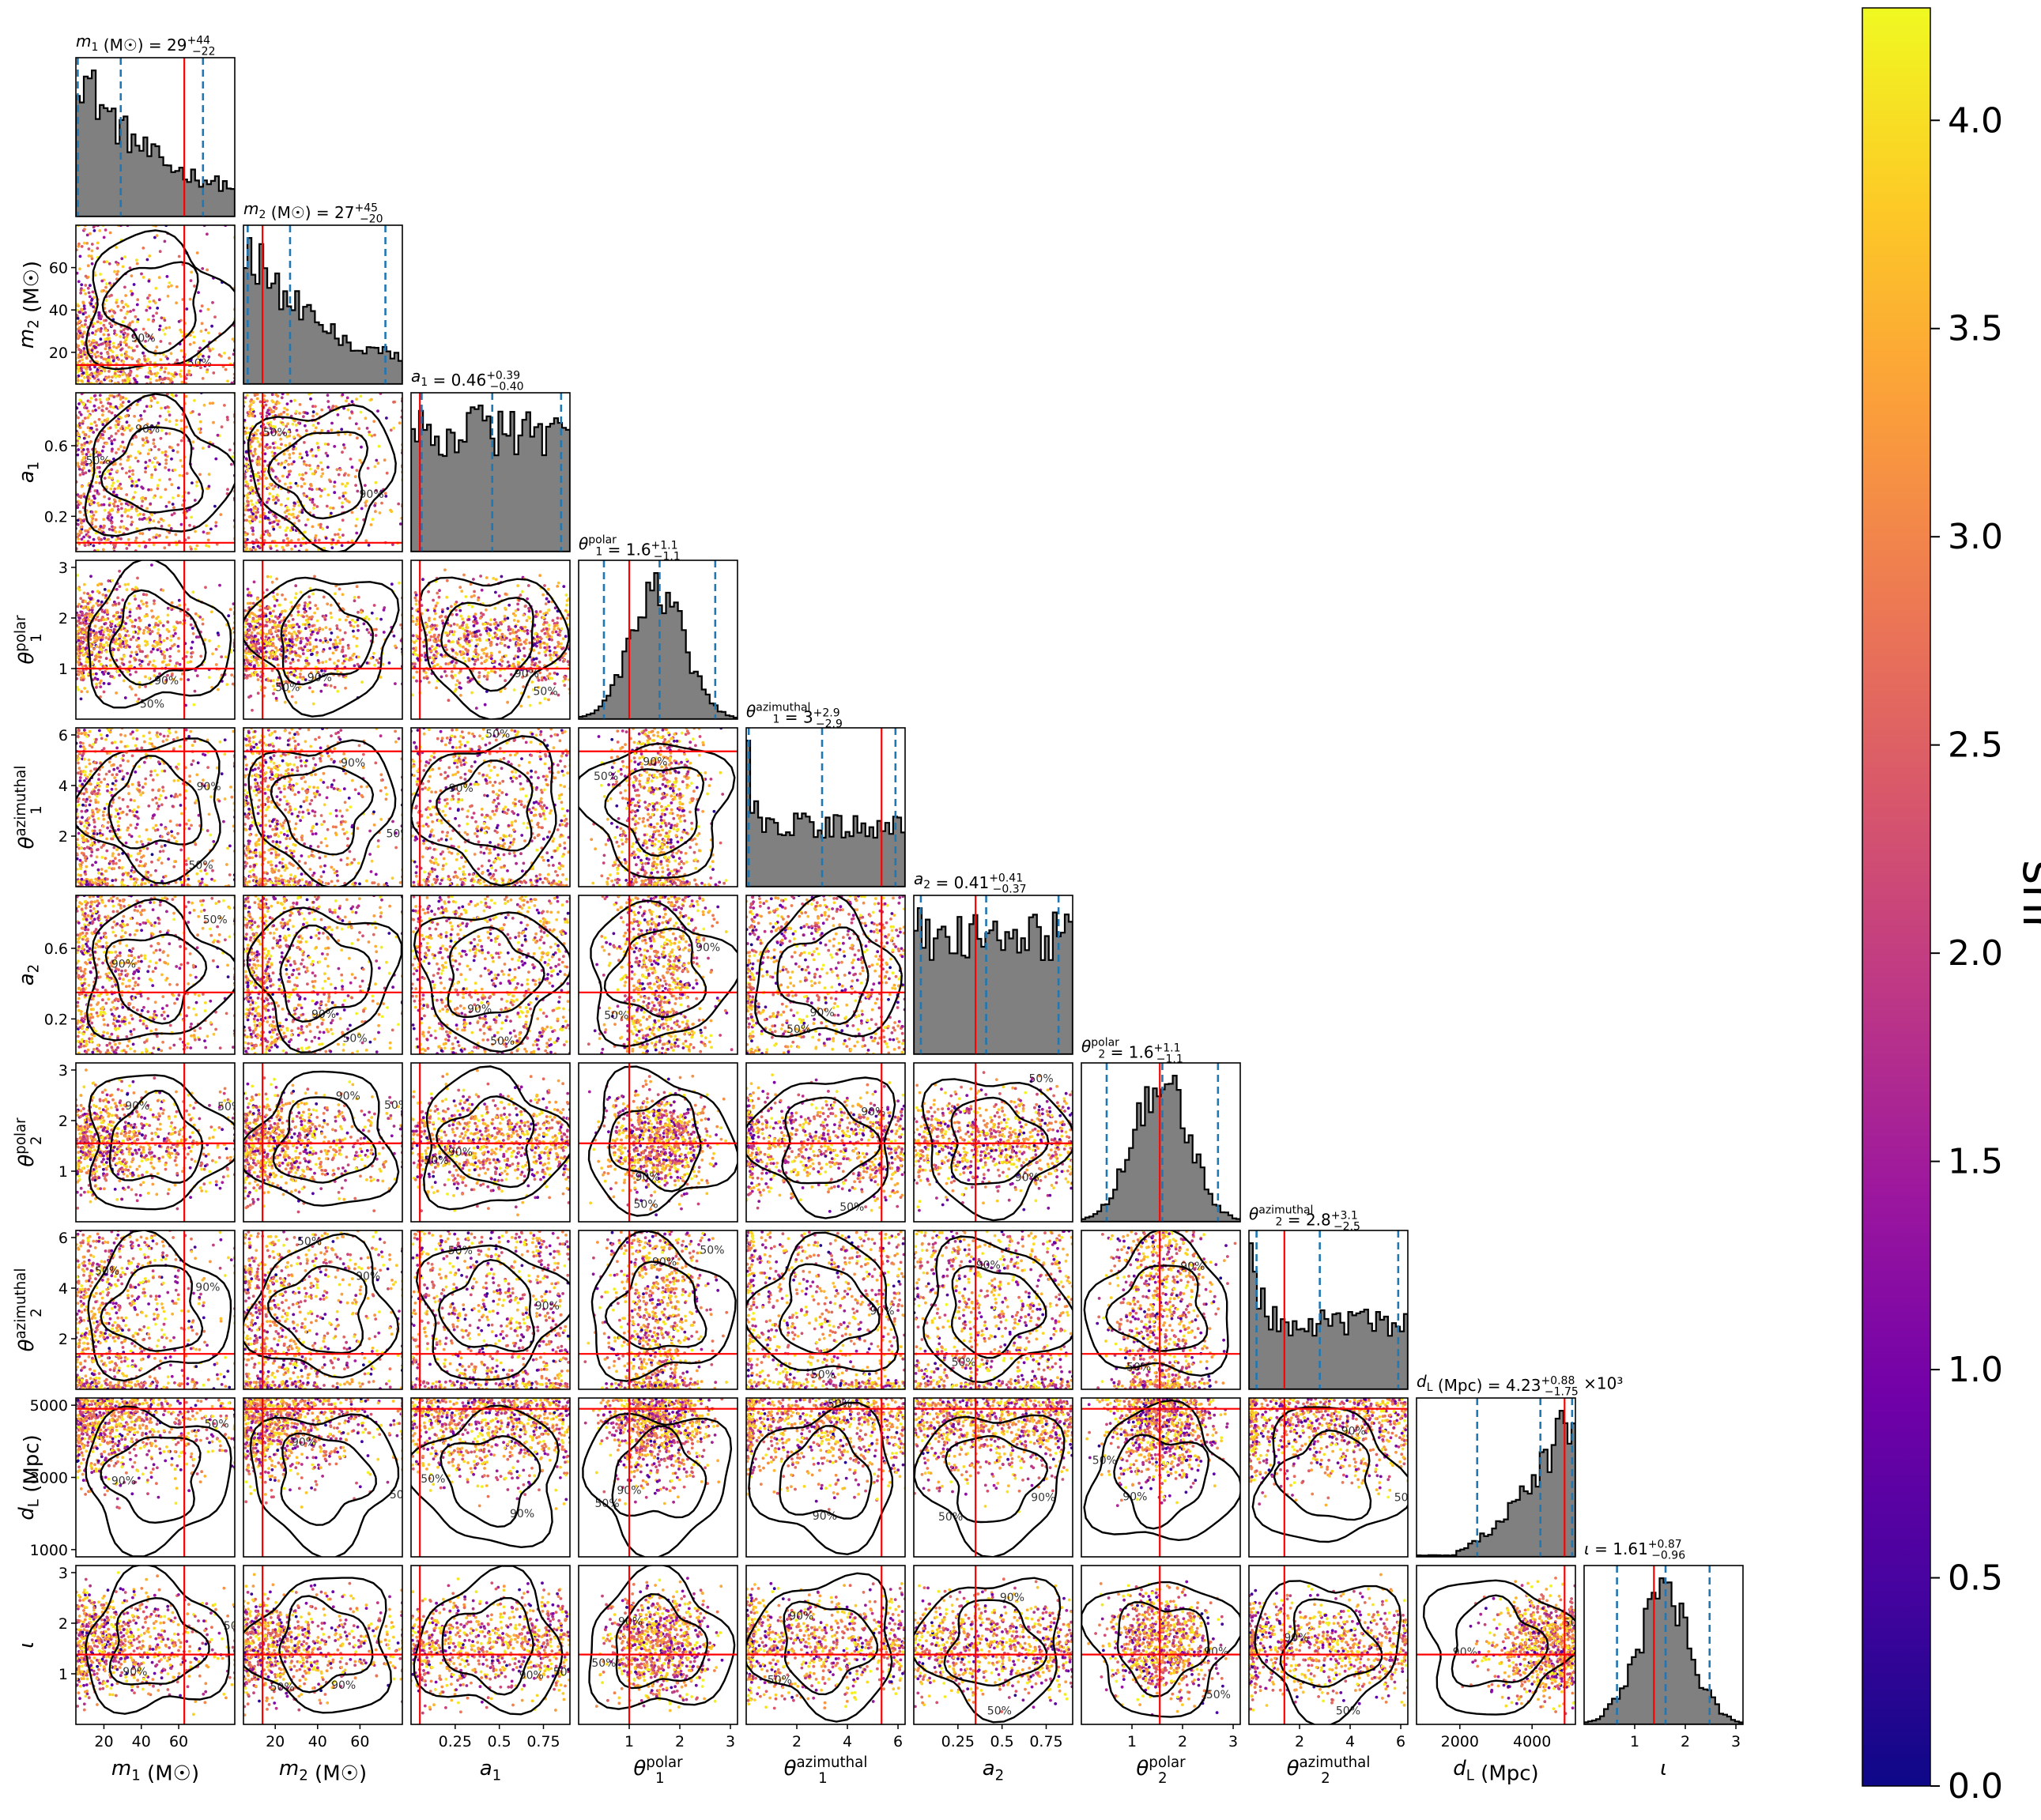 The width and height of the screenshot is (2041, 1820). Describe the element at coordinates (323, 304) in the screenshot. I see `histogram-panel-m2` at that location.